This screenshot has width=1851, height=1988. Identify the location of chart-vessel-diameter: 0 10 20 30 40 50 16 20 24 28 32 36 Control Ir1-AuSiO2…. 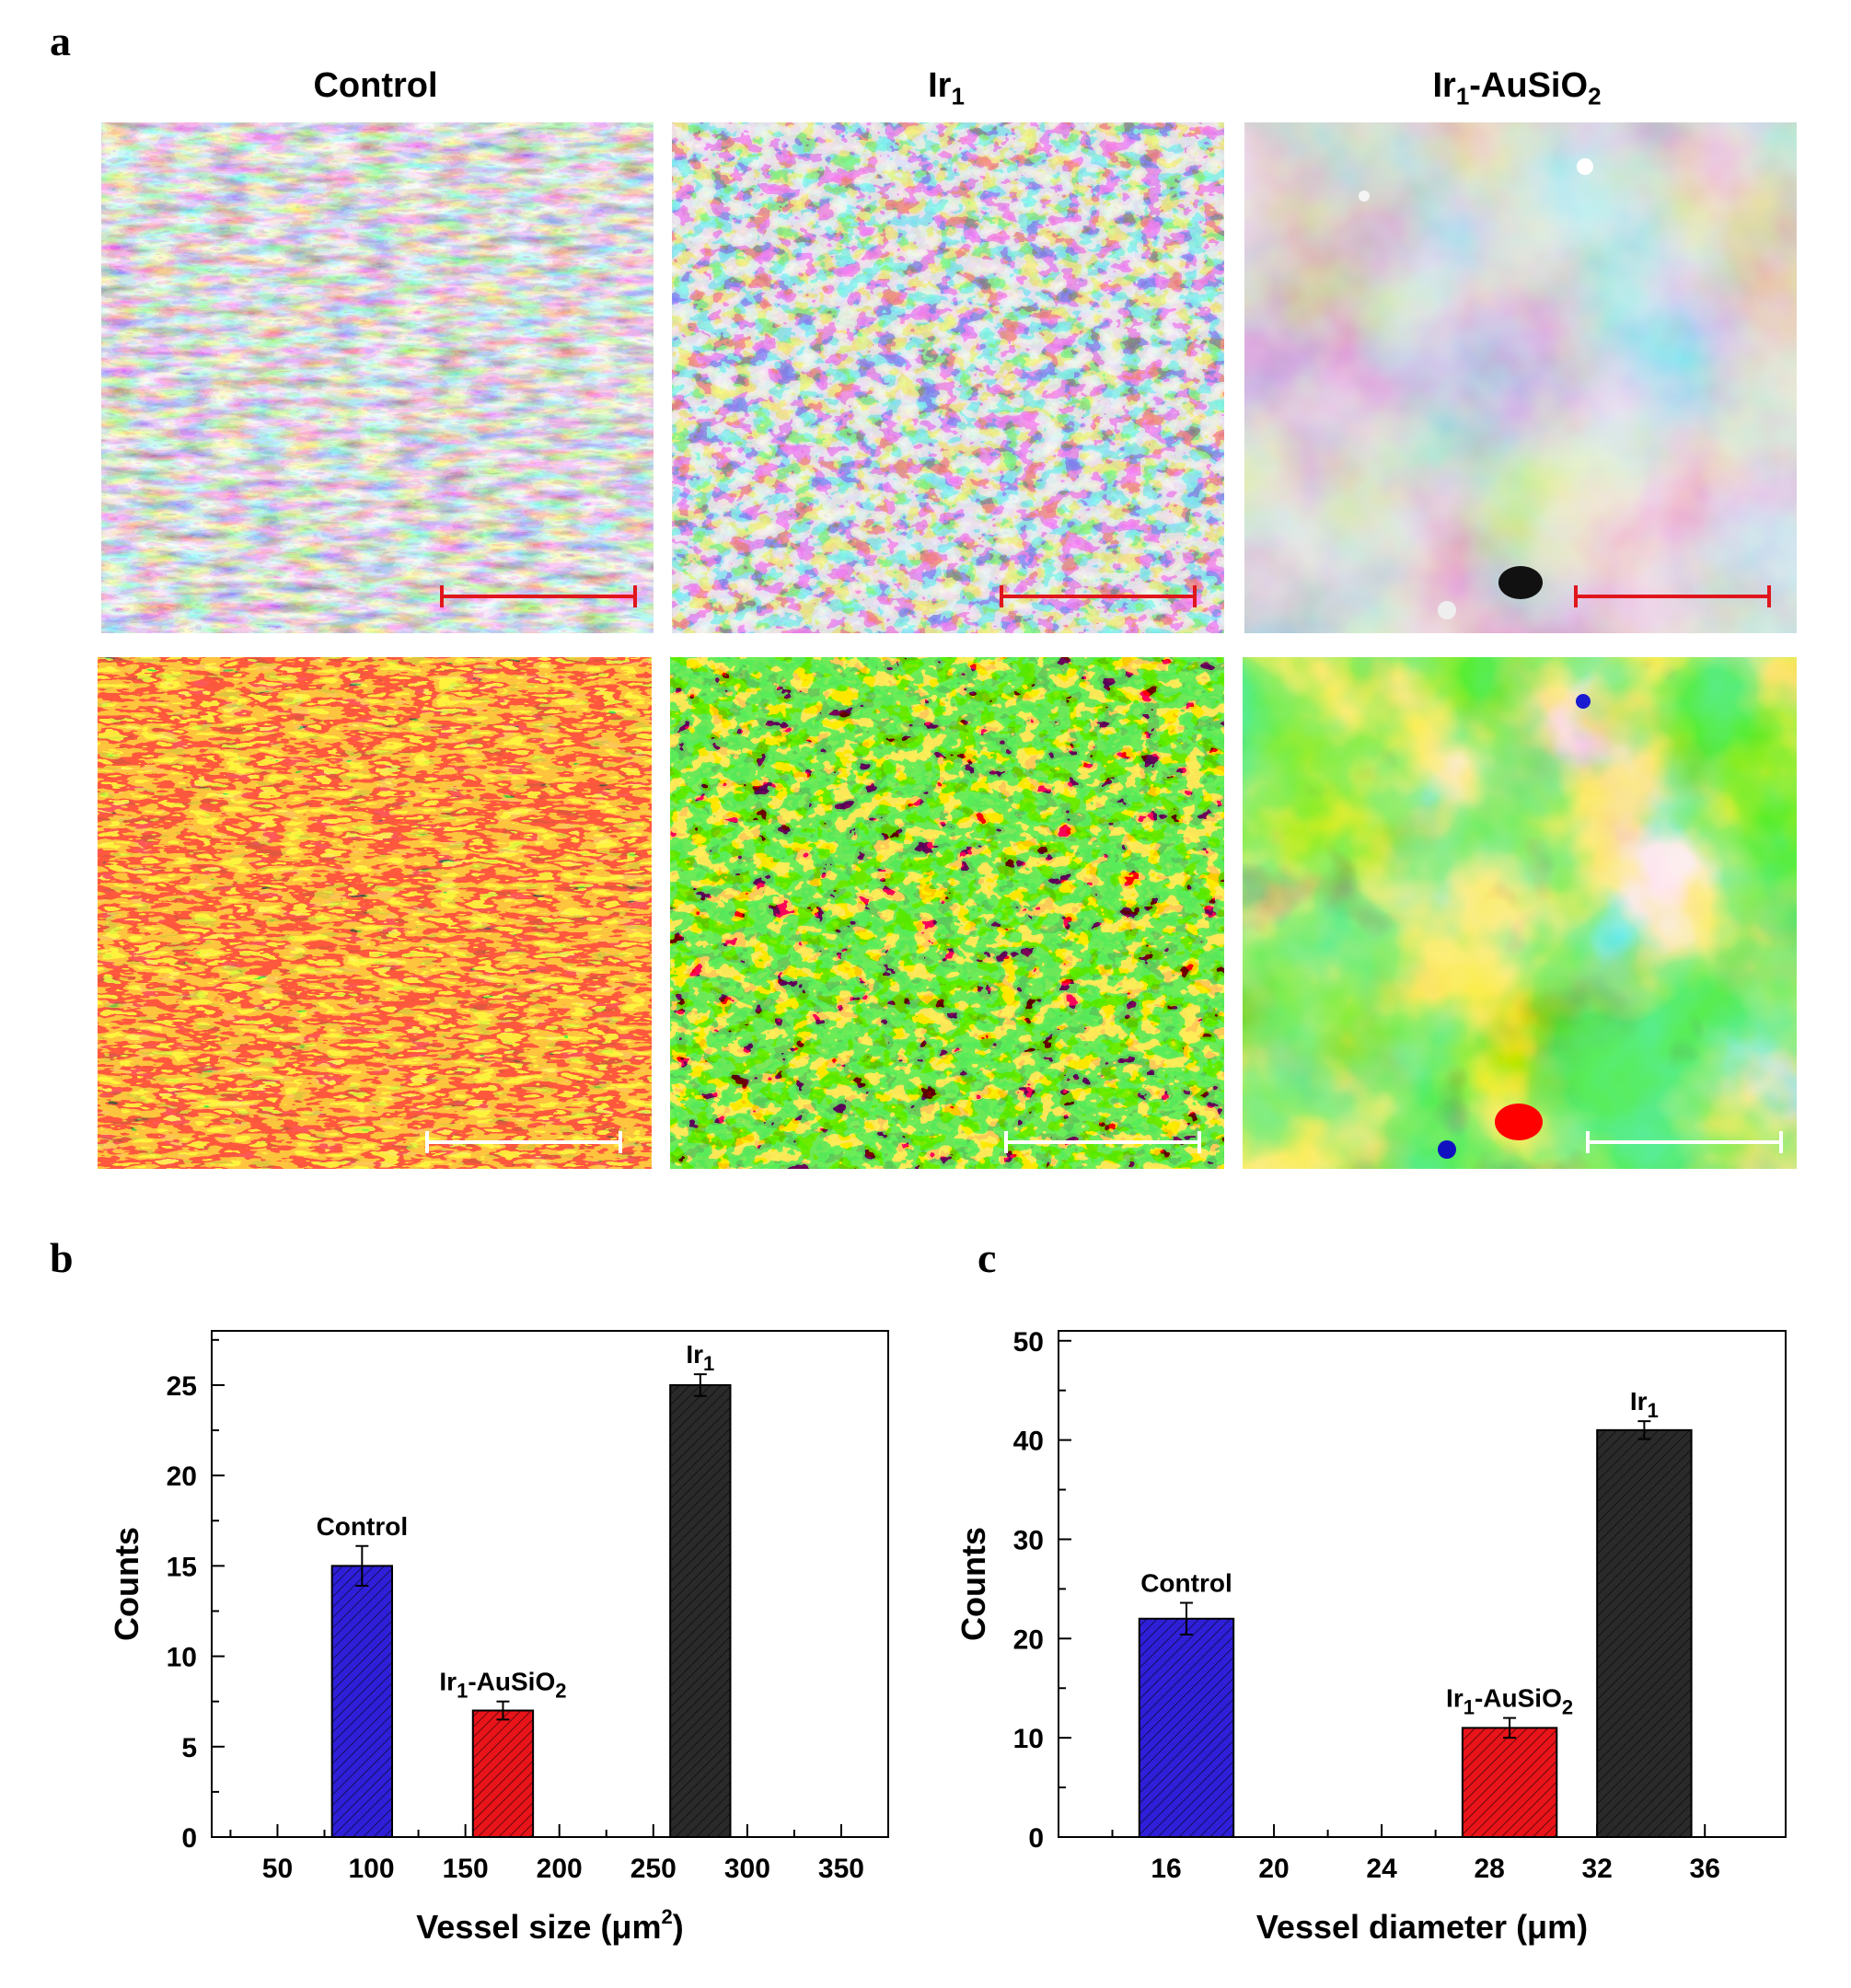
(1370, 1636).